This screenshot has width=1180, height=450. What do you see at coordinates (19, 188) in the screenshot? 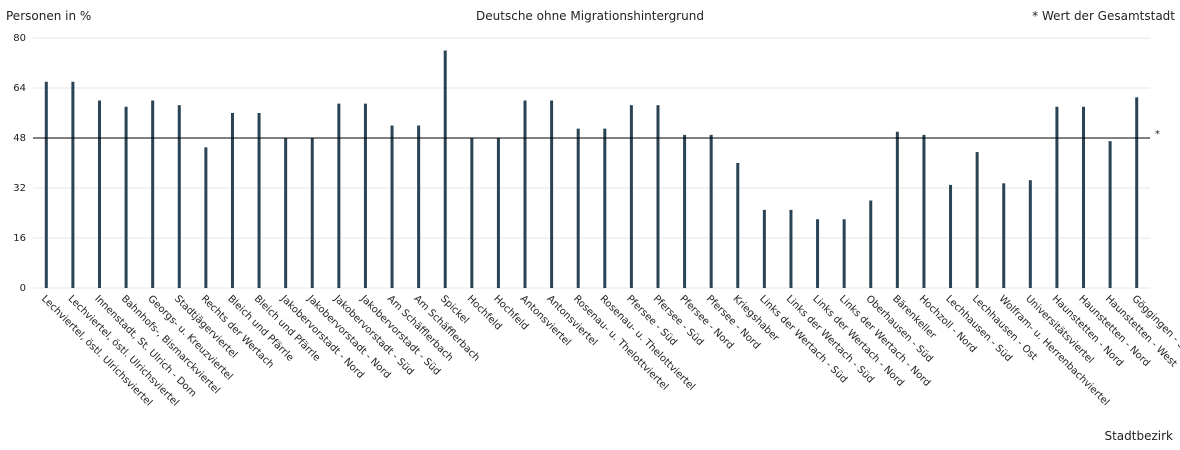
I see `y-tick-label: 32` at bounding box center [19, 188].